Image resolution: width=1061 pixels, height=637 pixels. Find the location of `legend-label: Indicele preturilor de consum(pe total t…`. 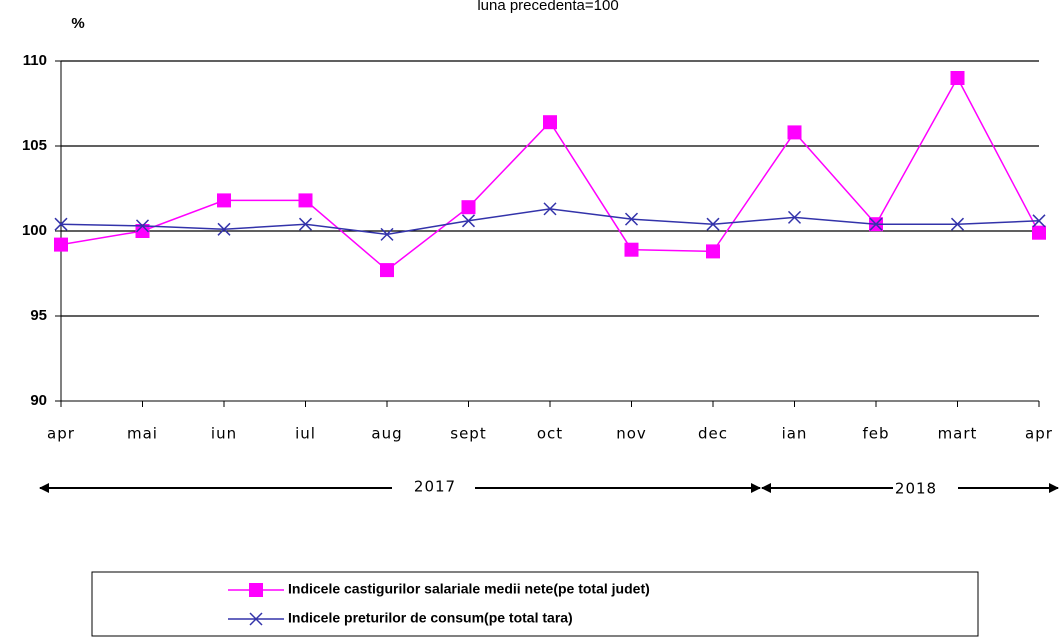

legend-label: Indicele preturilor de consum(pe total t… is located at coordinates (430, 618).